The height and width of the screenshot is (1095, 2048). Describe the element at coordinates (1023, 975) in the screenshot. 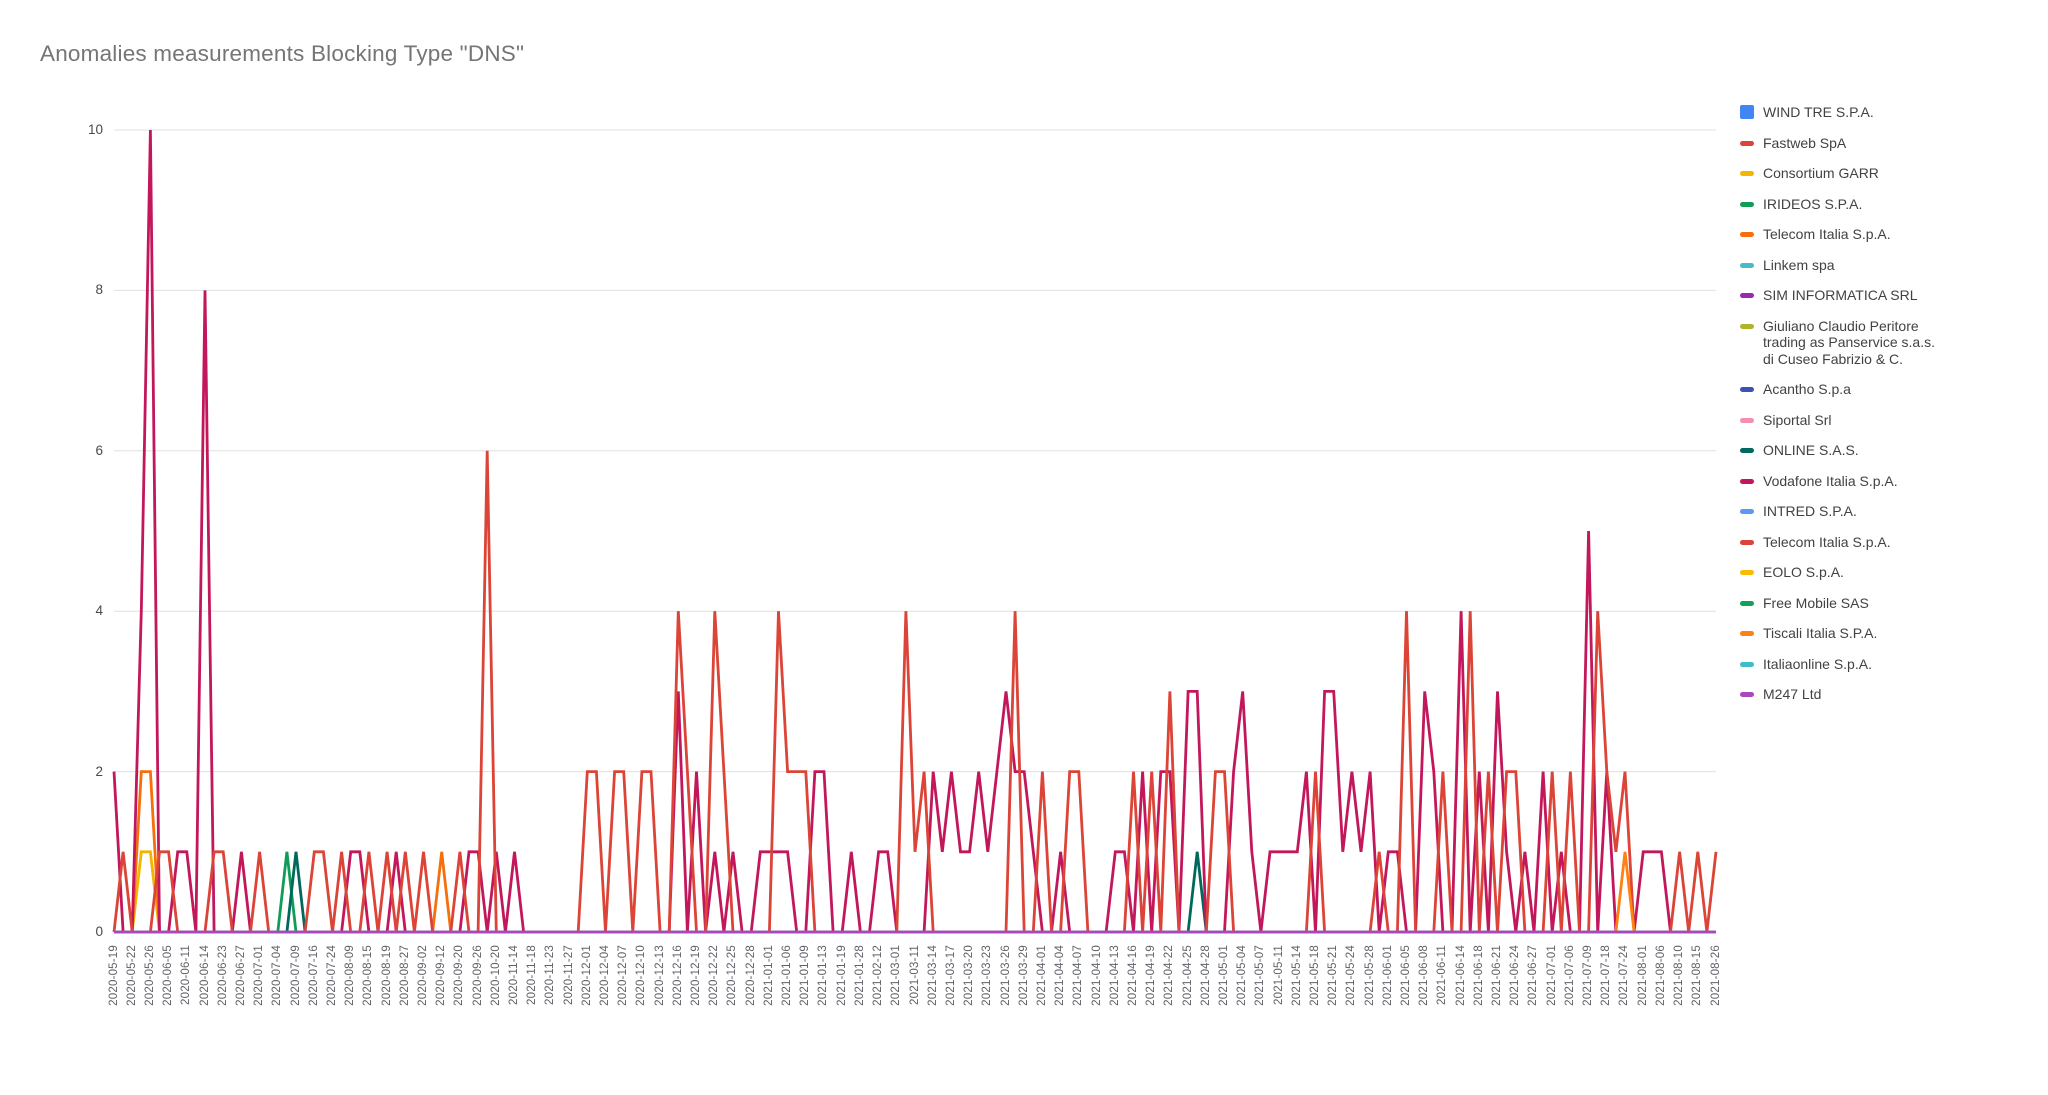

I see `x-tick-label-text: 2021-03-29` at that location.